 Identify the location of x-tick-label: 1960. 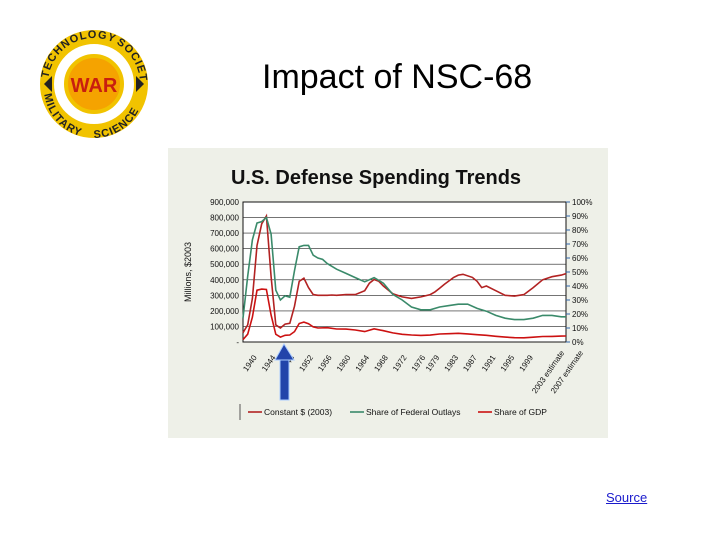
(344, 363).